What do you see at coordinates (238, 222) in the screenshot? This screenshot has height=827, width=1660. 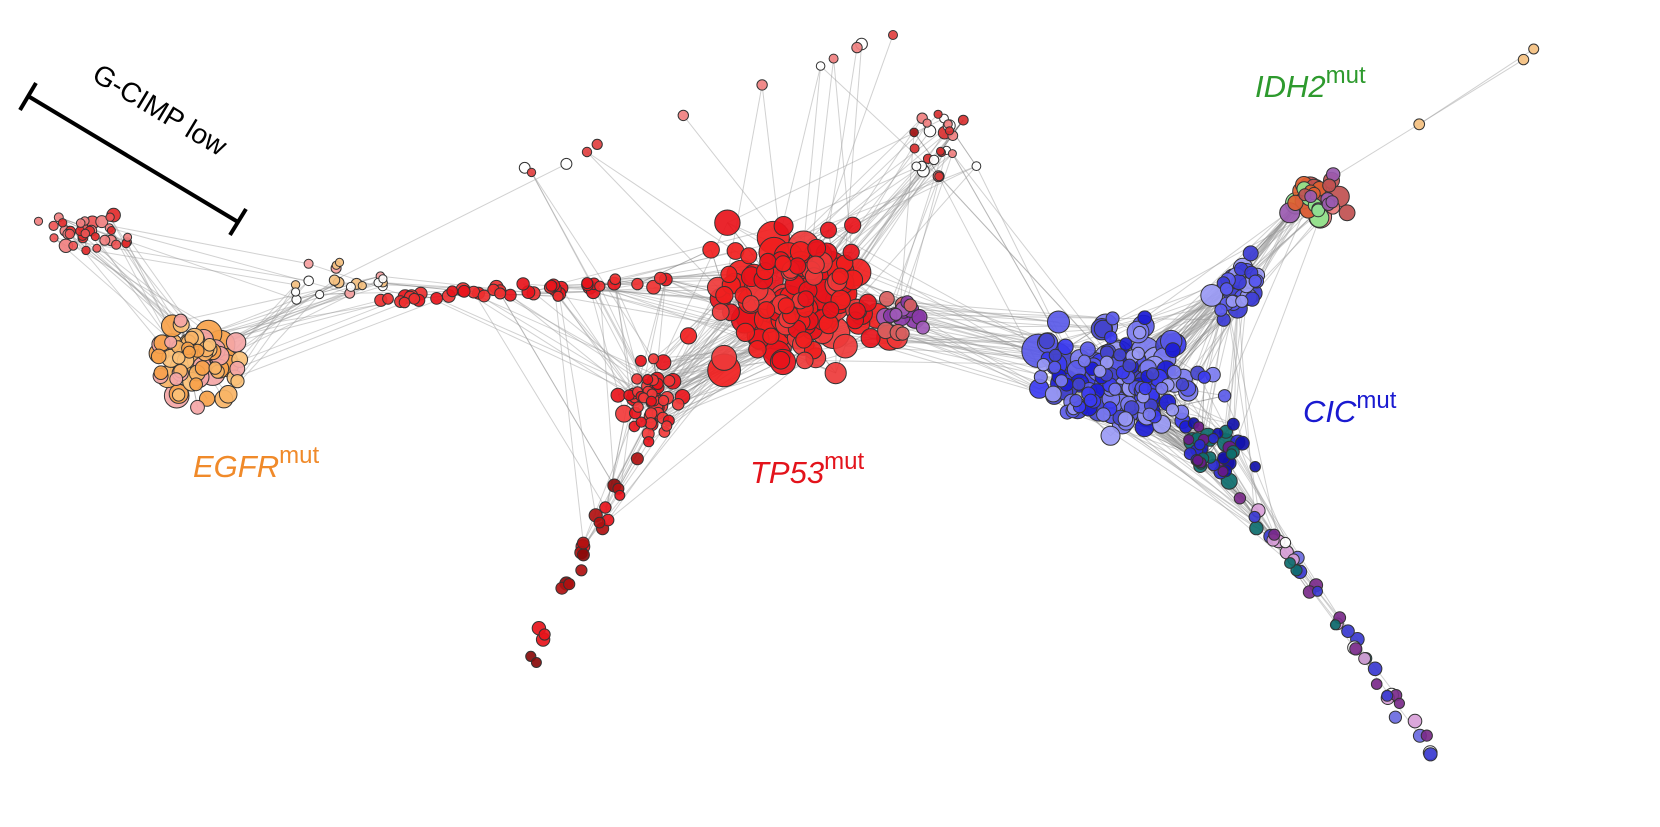 I see `bracket-end` at bounding box center [238, 222].